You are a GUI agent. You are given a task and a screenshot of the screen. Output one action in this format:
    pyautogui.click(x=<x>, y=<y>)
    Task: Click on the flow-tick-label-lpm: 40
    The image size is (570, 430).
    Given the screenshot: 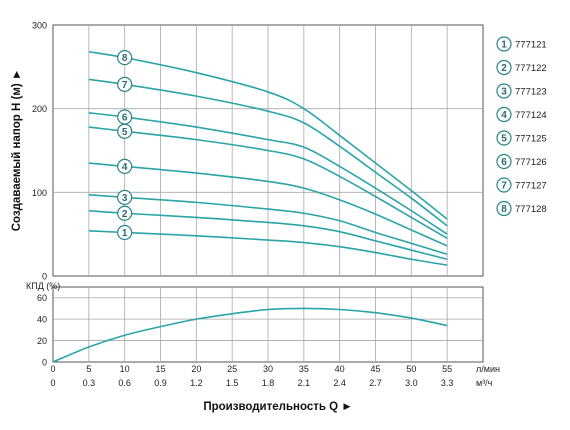 What is the action you would take?
    pyautogui.click(x=340, y=369)
    